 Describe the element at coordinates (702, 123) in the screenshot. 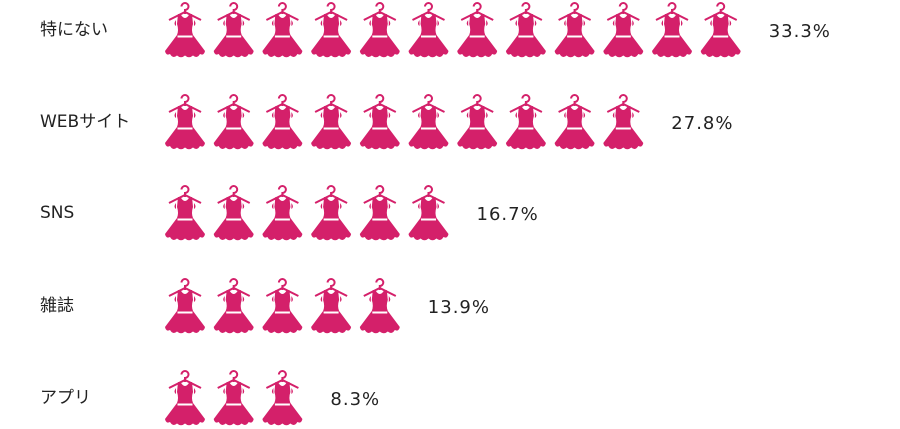

I see `value-label: 27.8%` at that location.